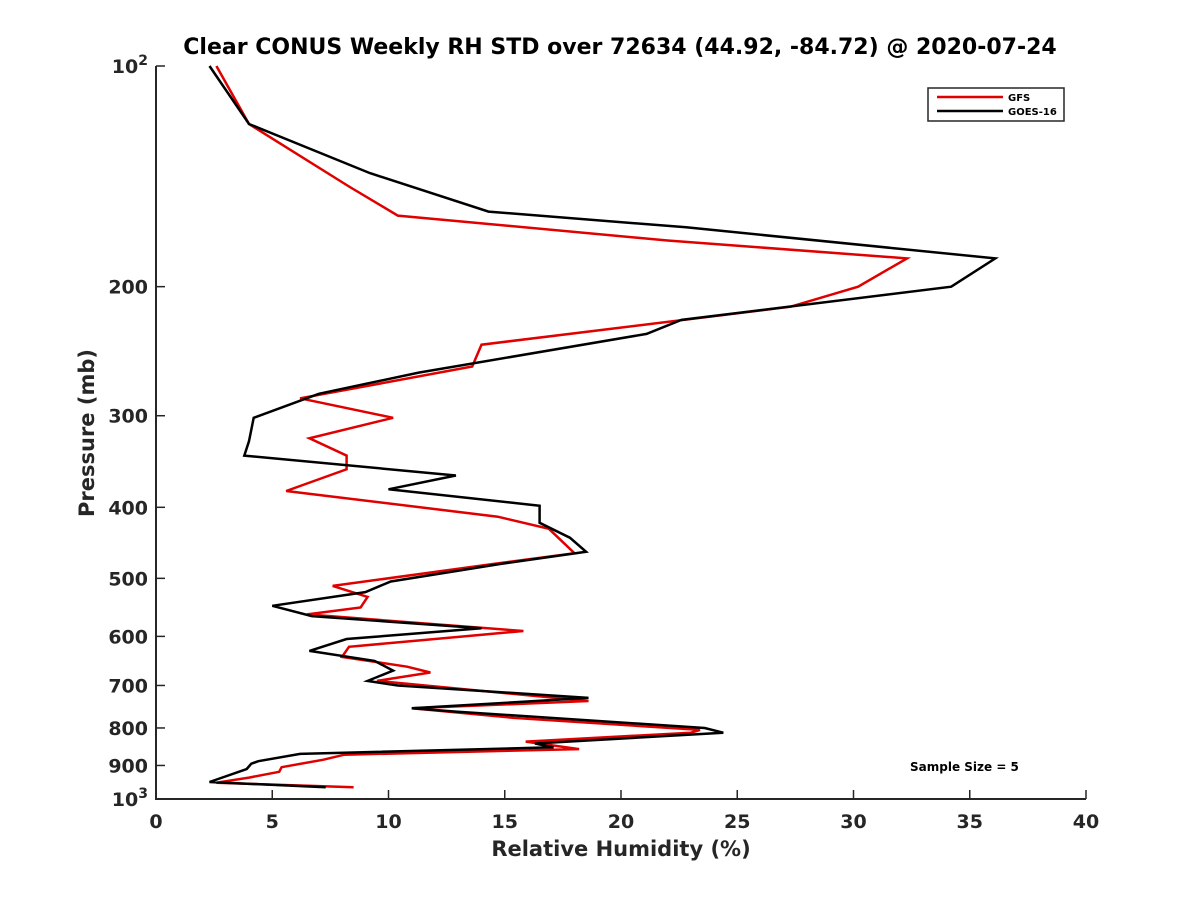  I want to click on x-tick-label: 20, so click(621, 822).